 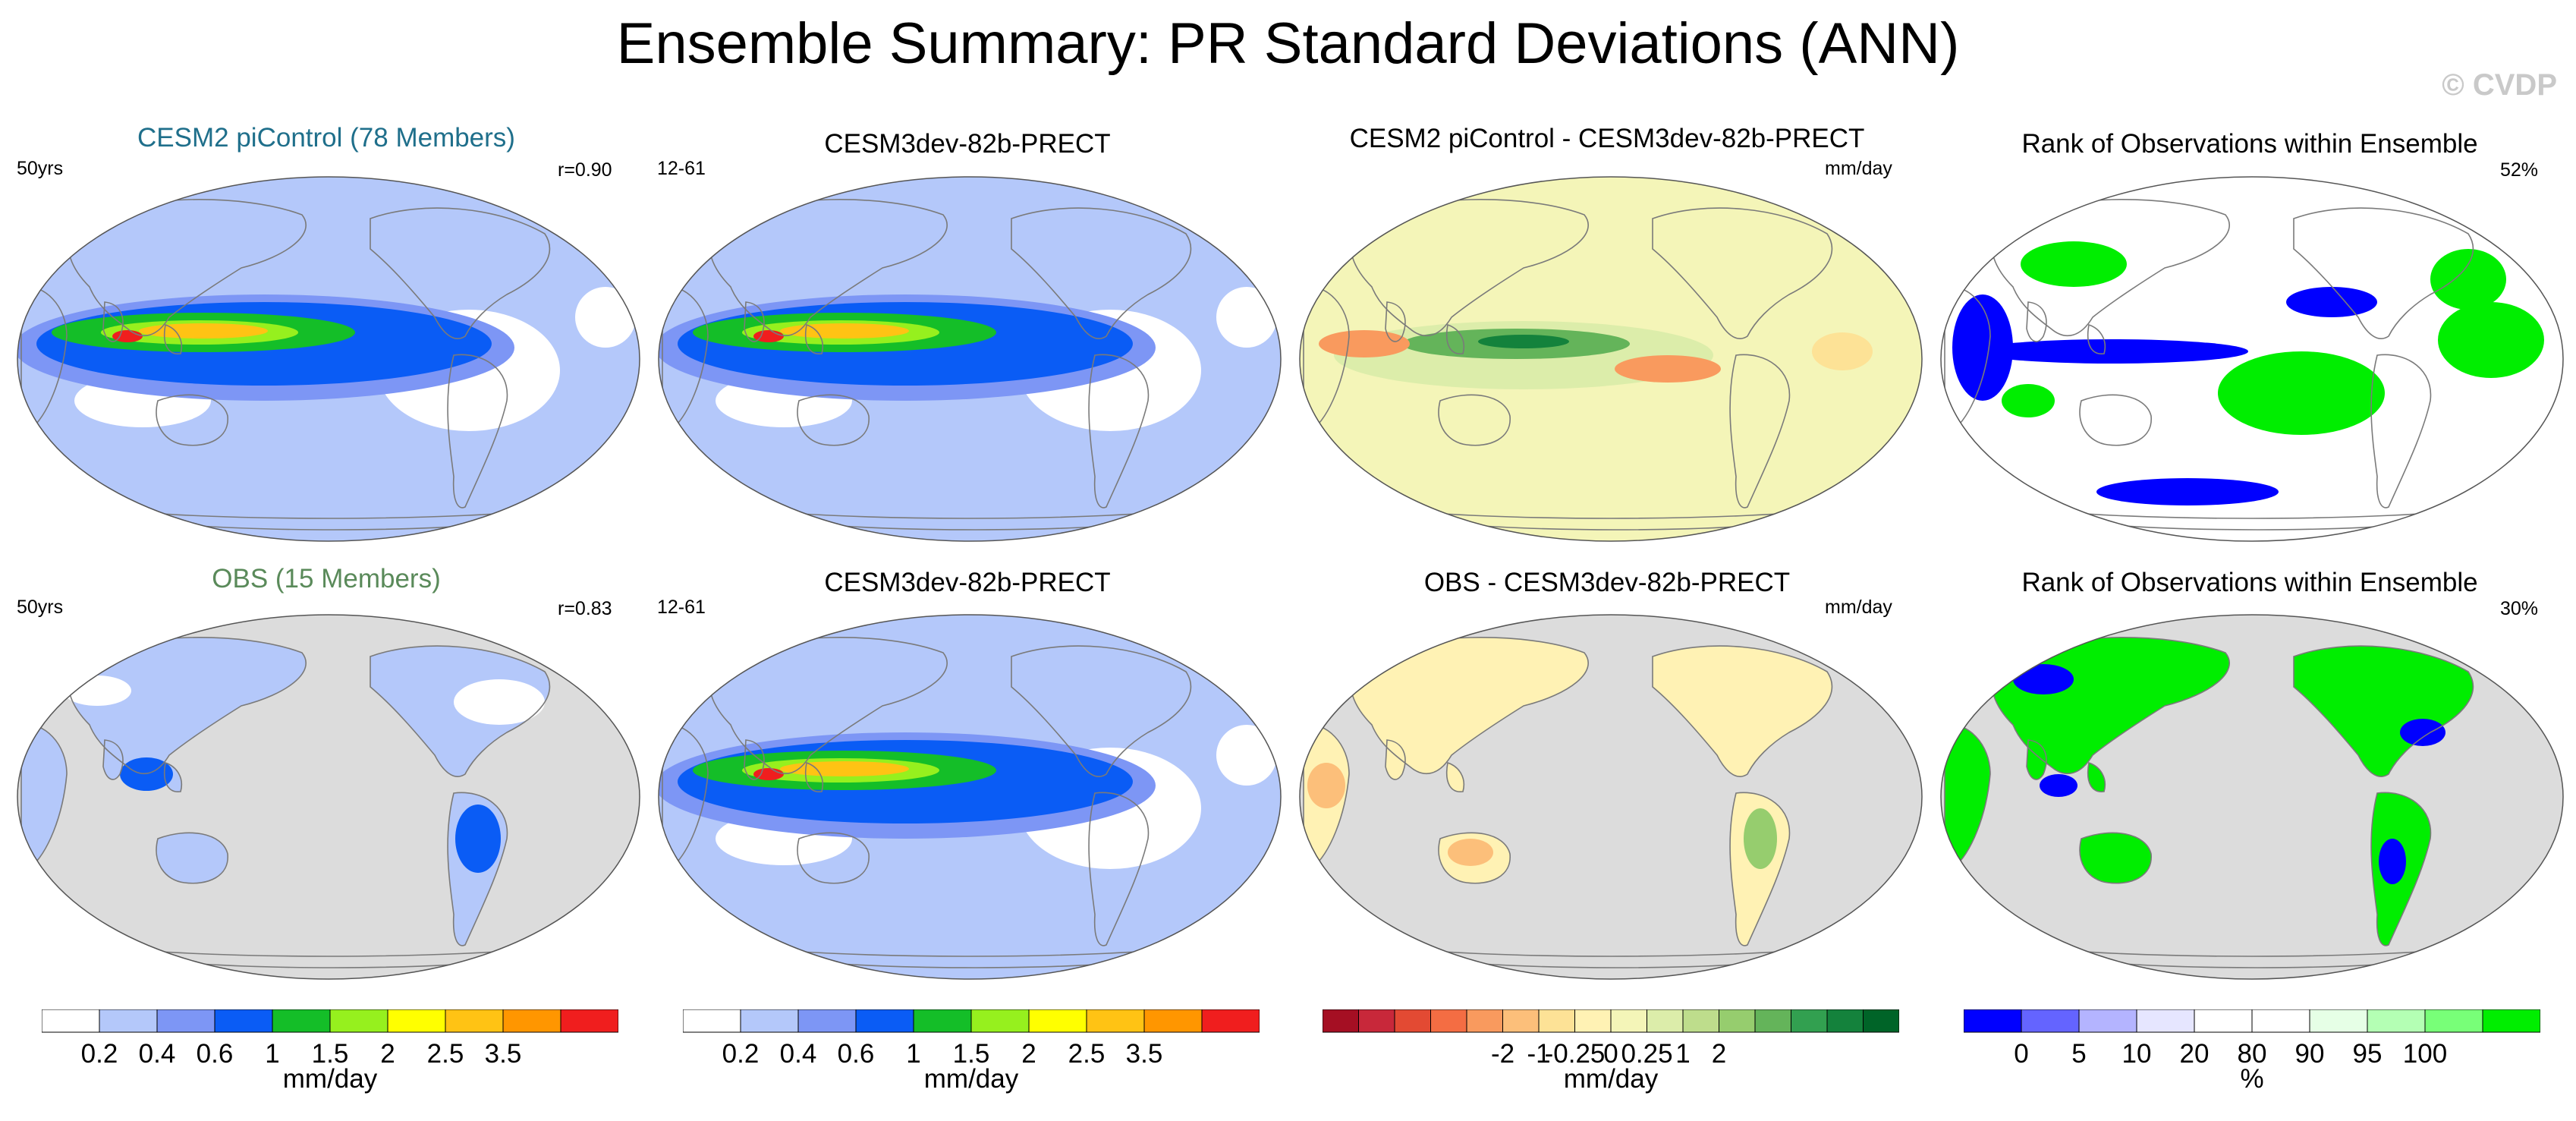 I want to click on panel-2-left-label: 12-61, so click(x=681, y=168).